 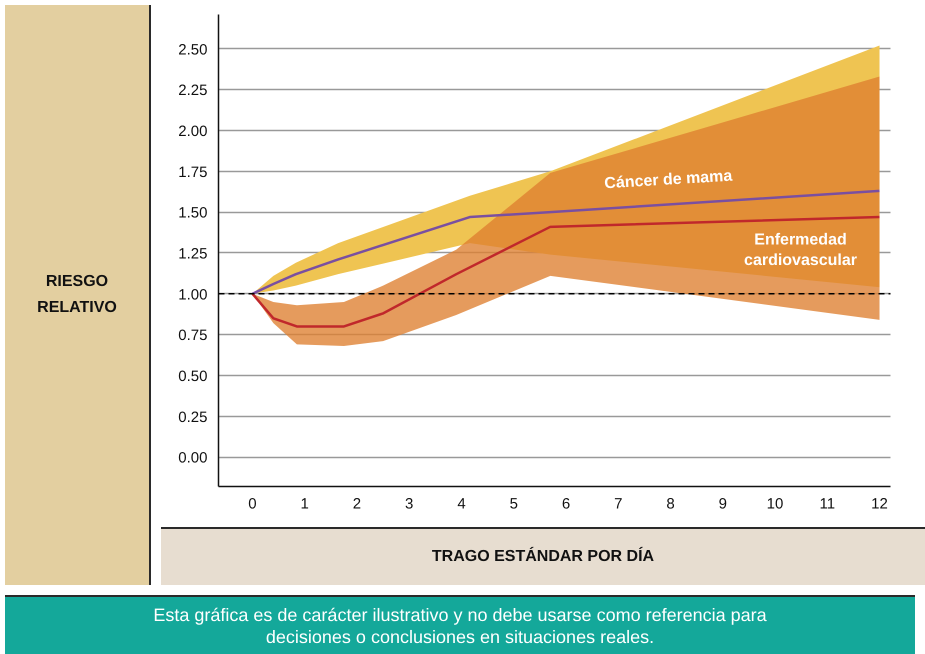 What do you see at coordinates (543, 556) in the screenshot?
I see `x-axis-title: TRAGO ESTÁNDAR POR DÍA` at bounding box center [543, 556].